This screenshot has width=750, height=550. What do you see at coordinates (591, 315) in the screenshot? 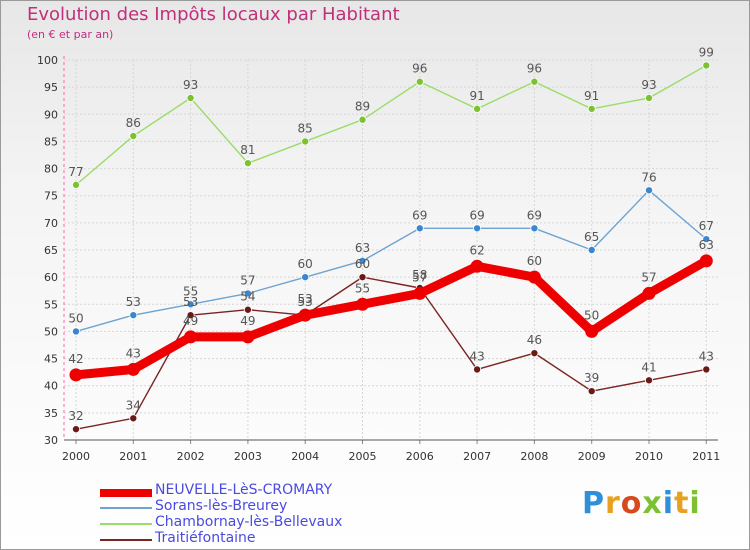
I see `data-label: 50` at bounding box center [591, 315].